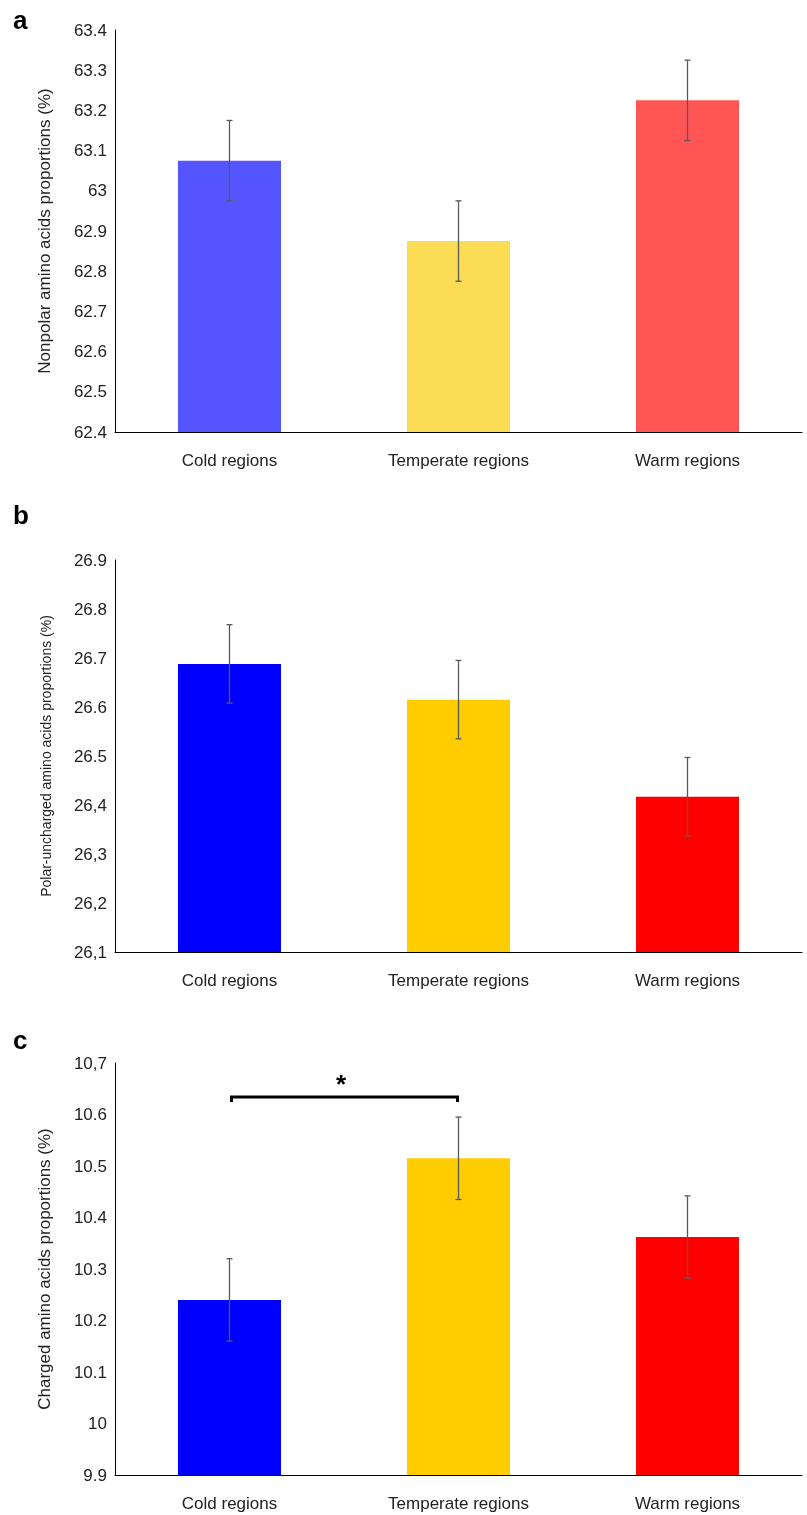  I want to click on y-tick-label: 26.7, so click(90, 658).